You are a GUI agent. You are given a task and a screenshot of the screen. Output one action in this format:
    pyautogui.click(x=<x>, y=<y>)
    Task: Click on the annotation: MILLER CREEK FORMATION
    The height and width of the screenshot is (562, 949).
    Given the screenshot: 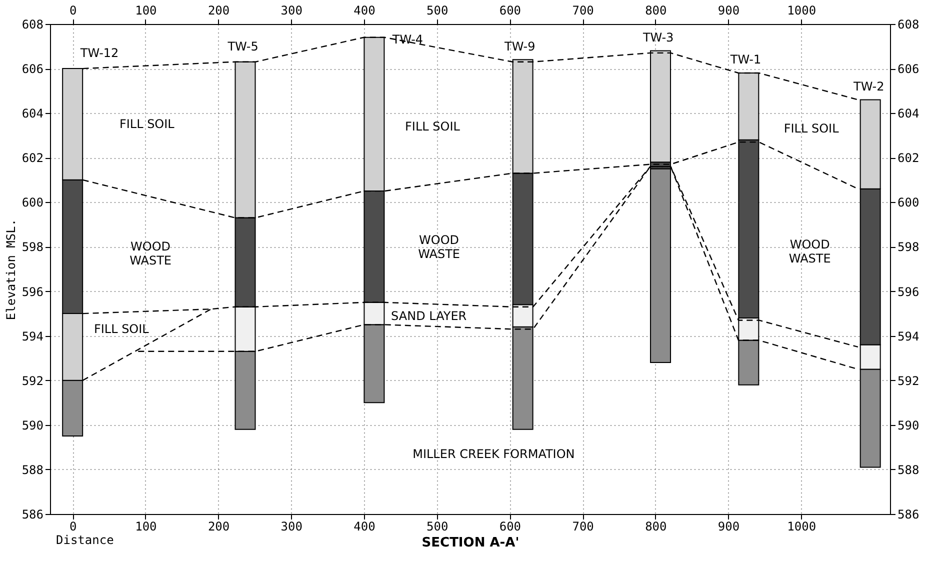 What is the action you would take?
    pyautogui.click(x=493, y=453)
    